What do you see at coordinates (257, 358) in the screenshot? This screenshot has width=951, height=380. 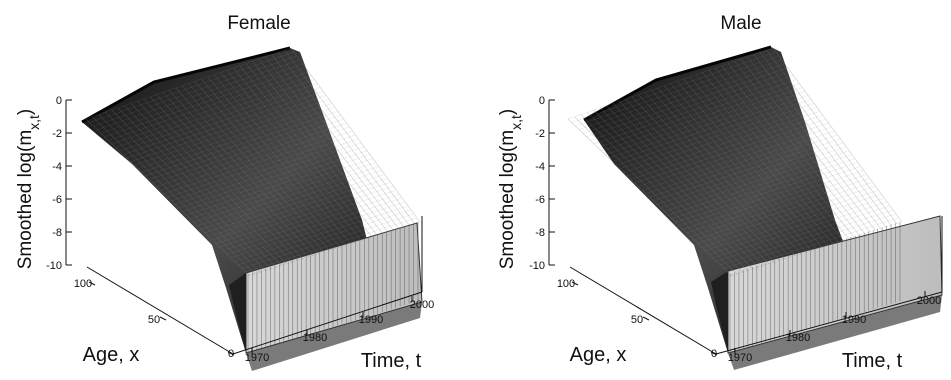 I see `female-time-tick-1970: 1970` at bounding box center [257, 358].